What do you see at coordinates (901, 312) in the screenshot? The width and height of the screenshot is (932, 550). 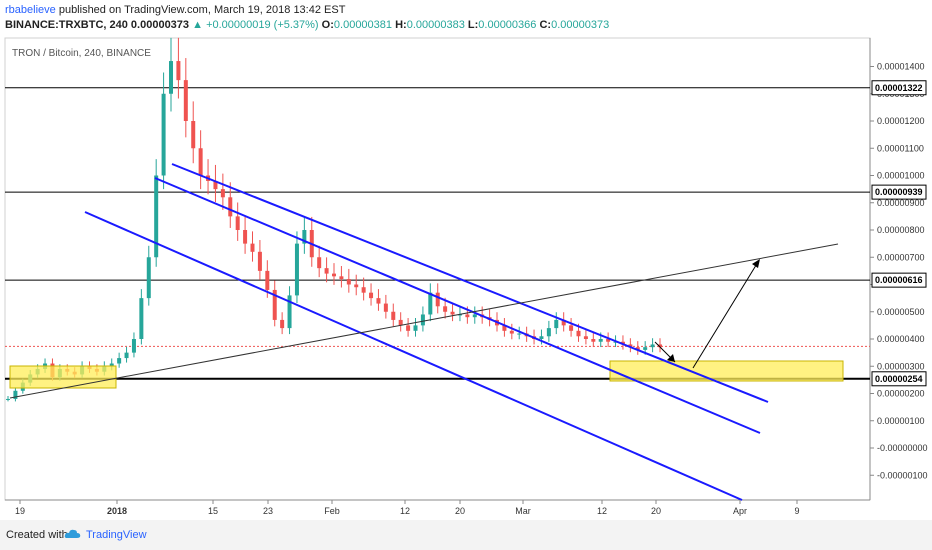 I see `y-tick-label: 0.00000500` at bounding box center [901, 312].